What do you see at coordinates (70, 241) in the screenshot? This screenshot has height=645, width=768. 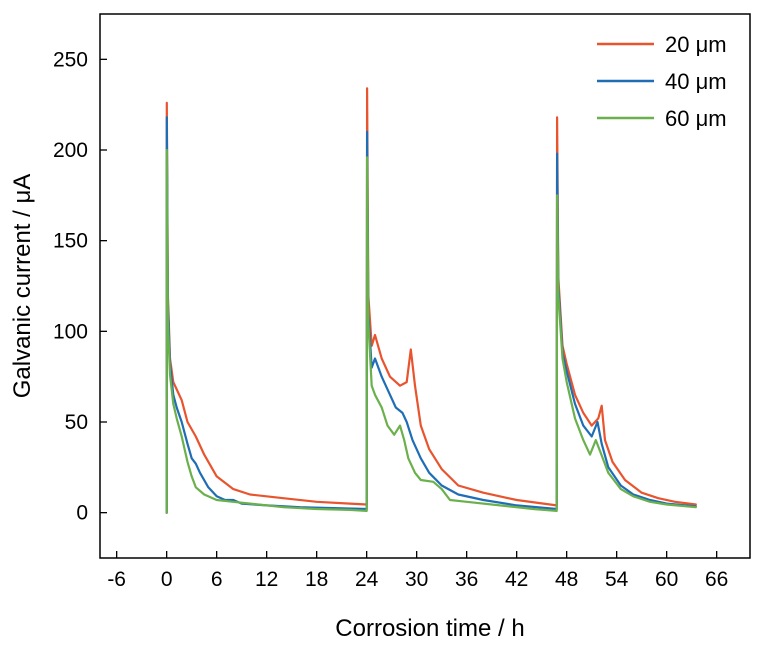 I see `y-tick-label: 150` at bounding box center [70, 241].